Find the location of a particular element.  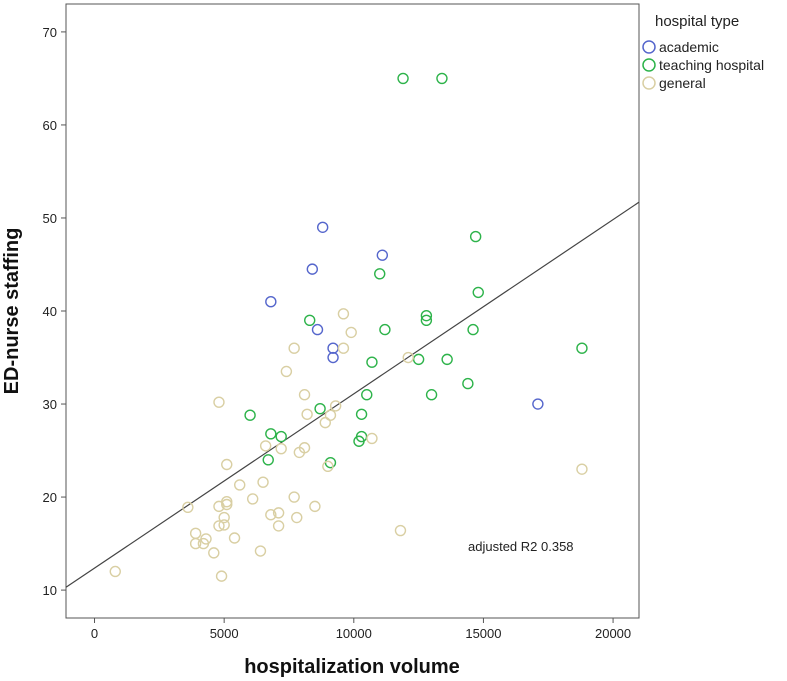

x-tick-label: 15000 is located at coordinates (483, 633).